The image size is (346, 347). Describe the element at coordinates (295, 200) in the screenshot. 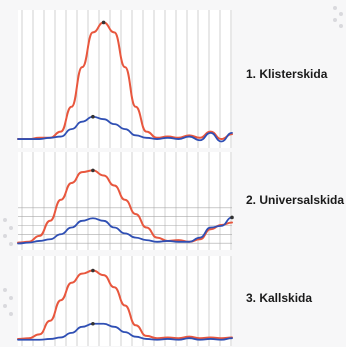

I see `chart-title-universalskida: 2. Universalskida` at that location.